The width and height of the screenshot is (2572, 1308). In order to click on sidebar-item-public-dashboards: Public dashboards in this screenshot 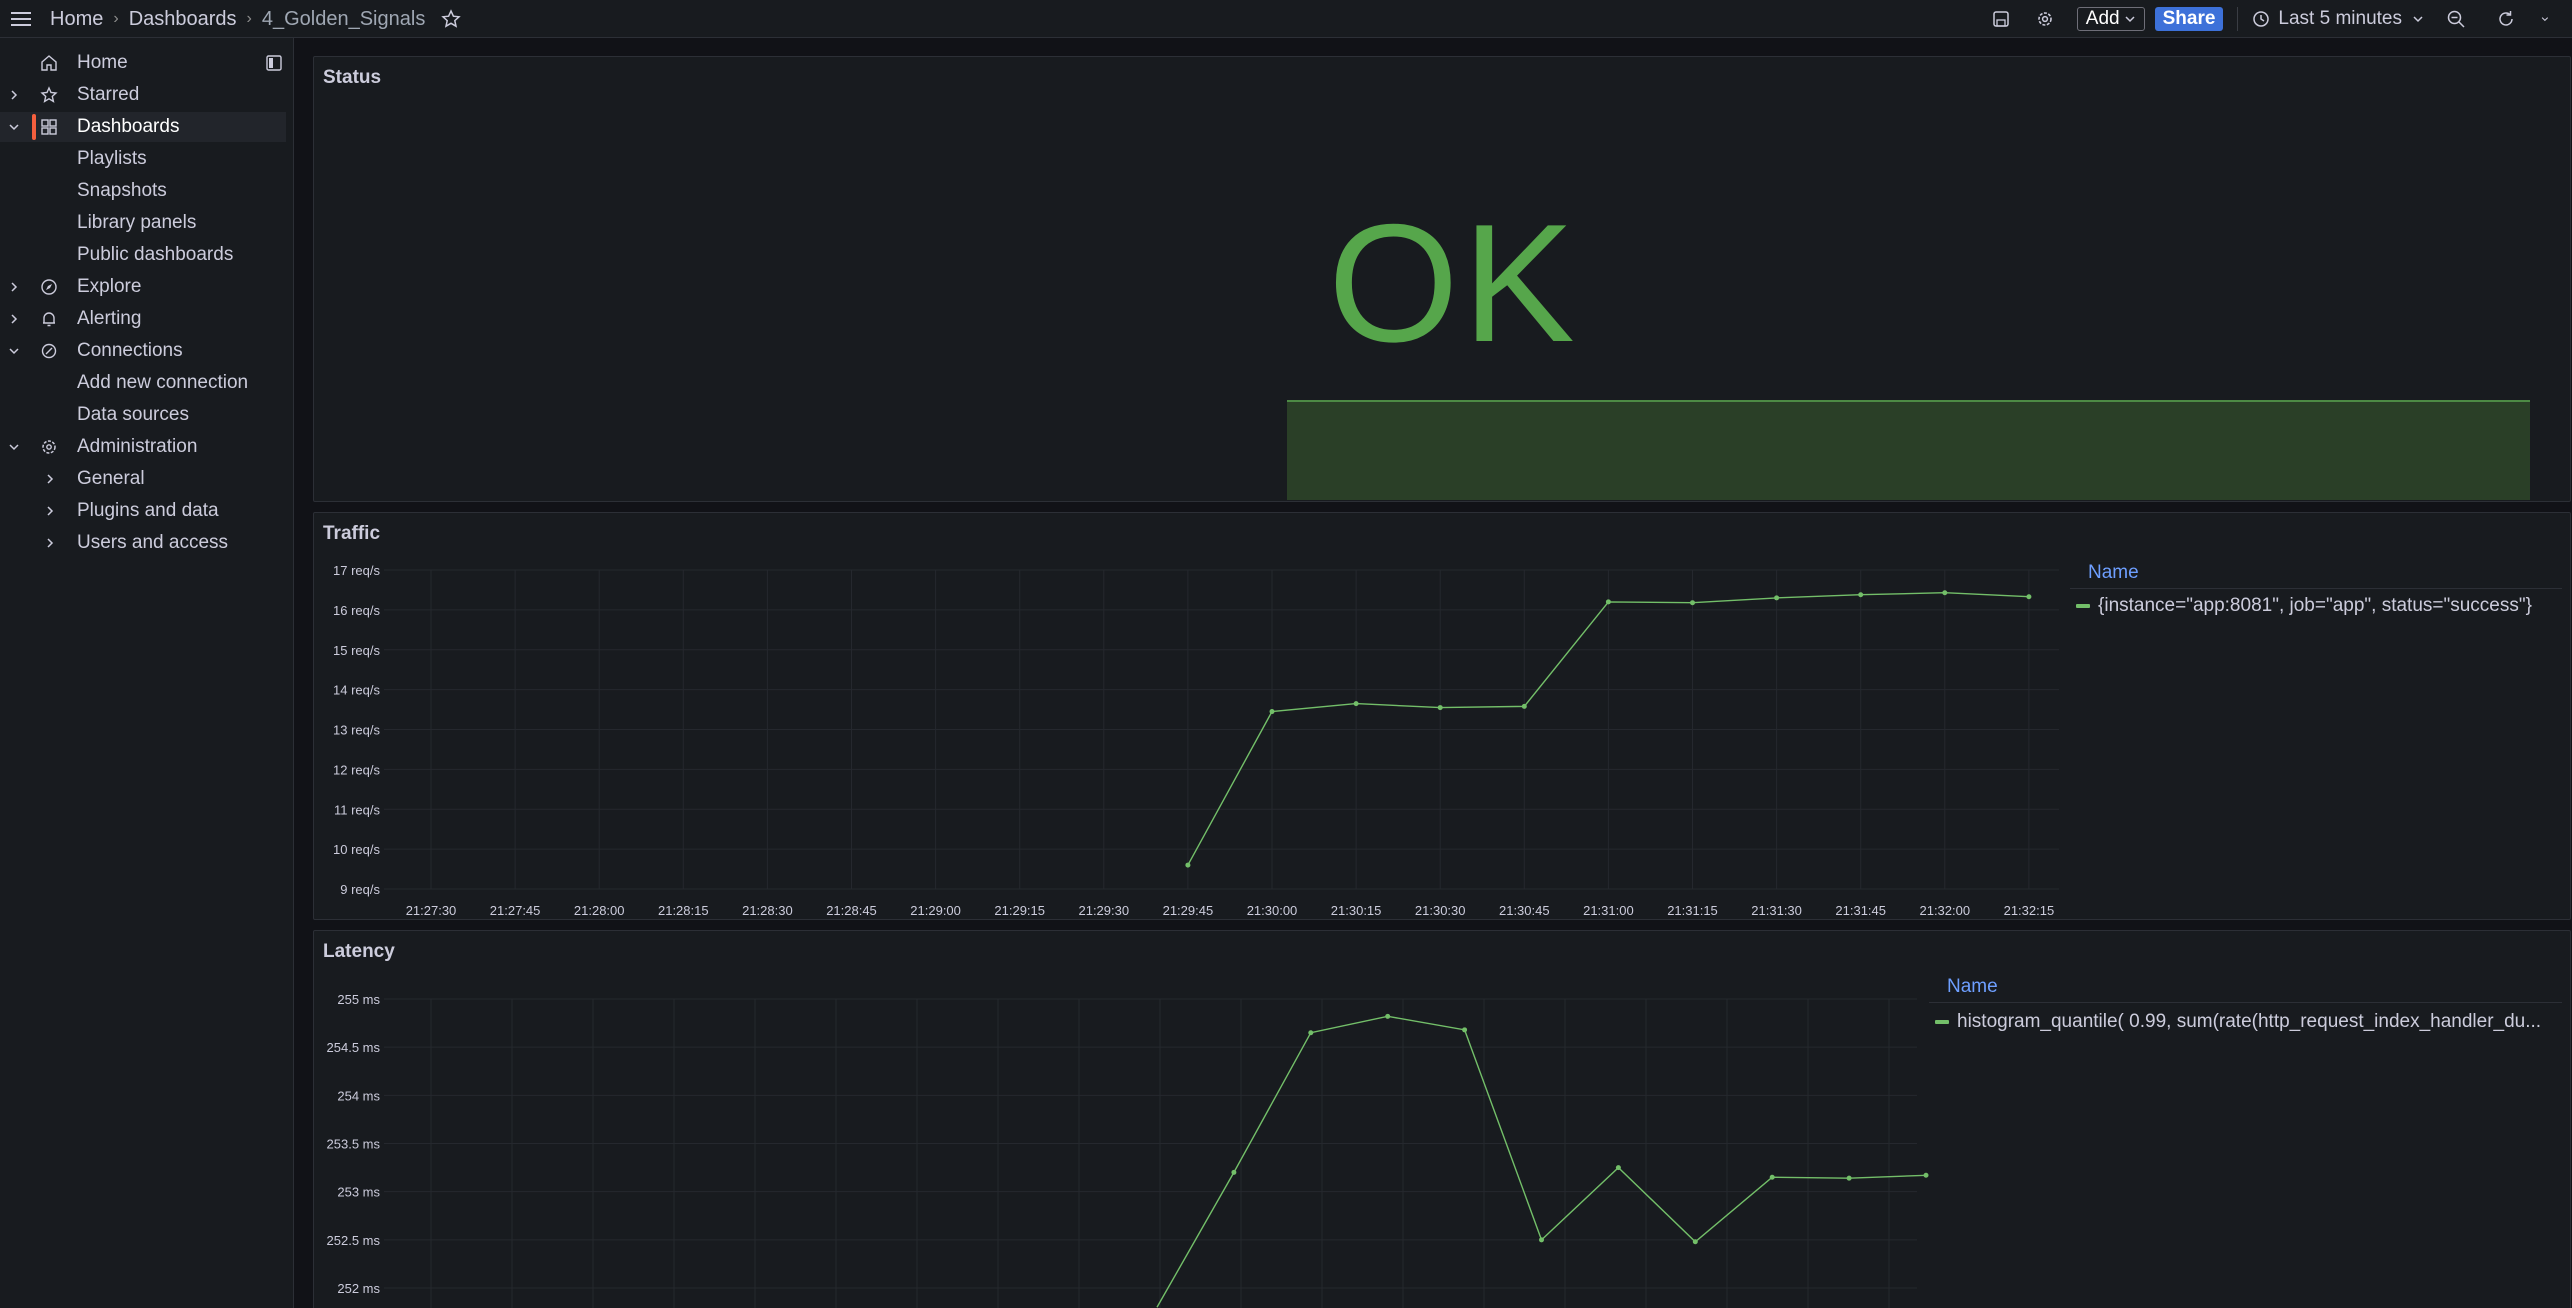, I will do `click(147, 255)`.